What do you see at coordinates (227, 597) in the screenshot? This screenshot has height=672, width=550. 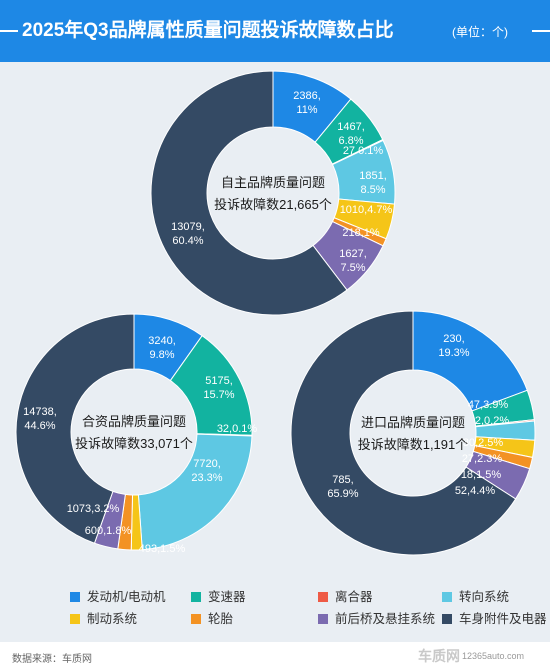 I see `legend-label: 变速器` at bounding box center [227, 597].